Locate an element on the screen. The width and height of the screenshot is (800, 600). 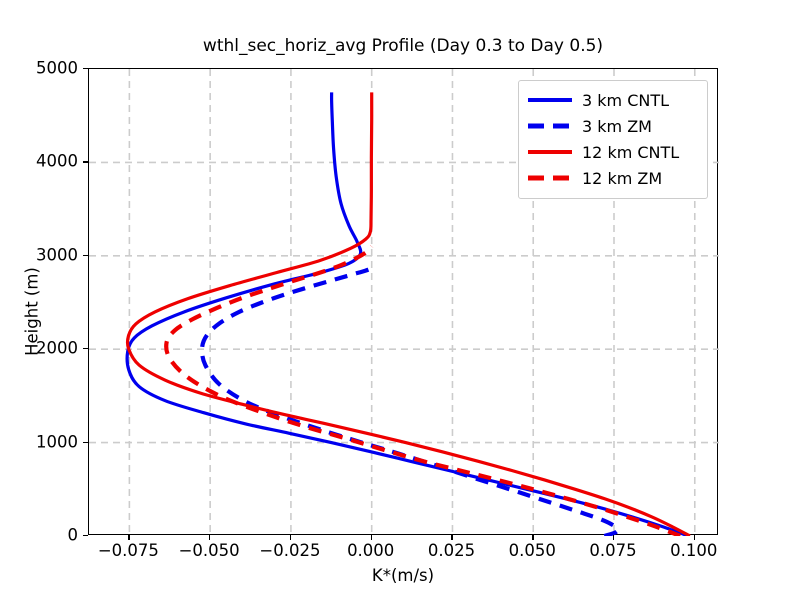
x-tick-label: −0.075 is located at coordinates (128, 550).